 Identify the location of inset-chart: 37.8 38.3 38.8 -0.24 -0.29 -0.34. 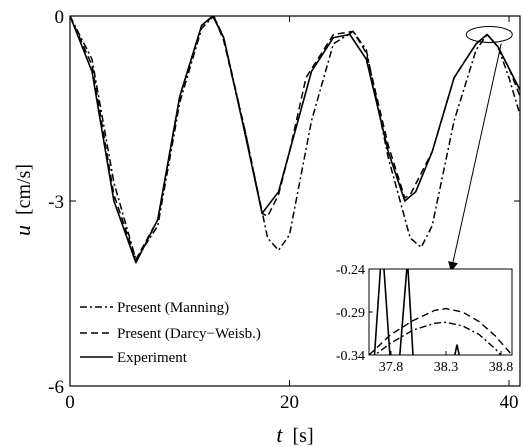
(424, 309).